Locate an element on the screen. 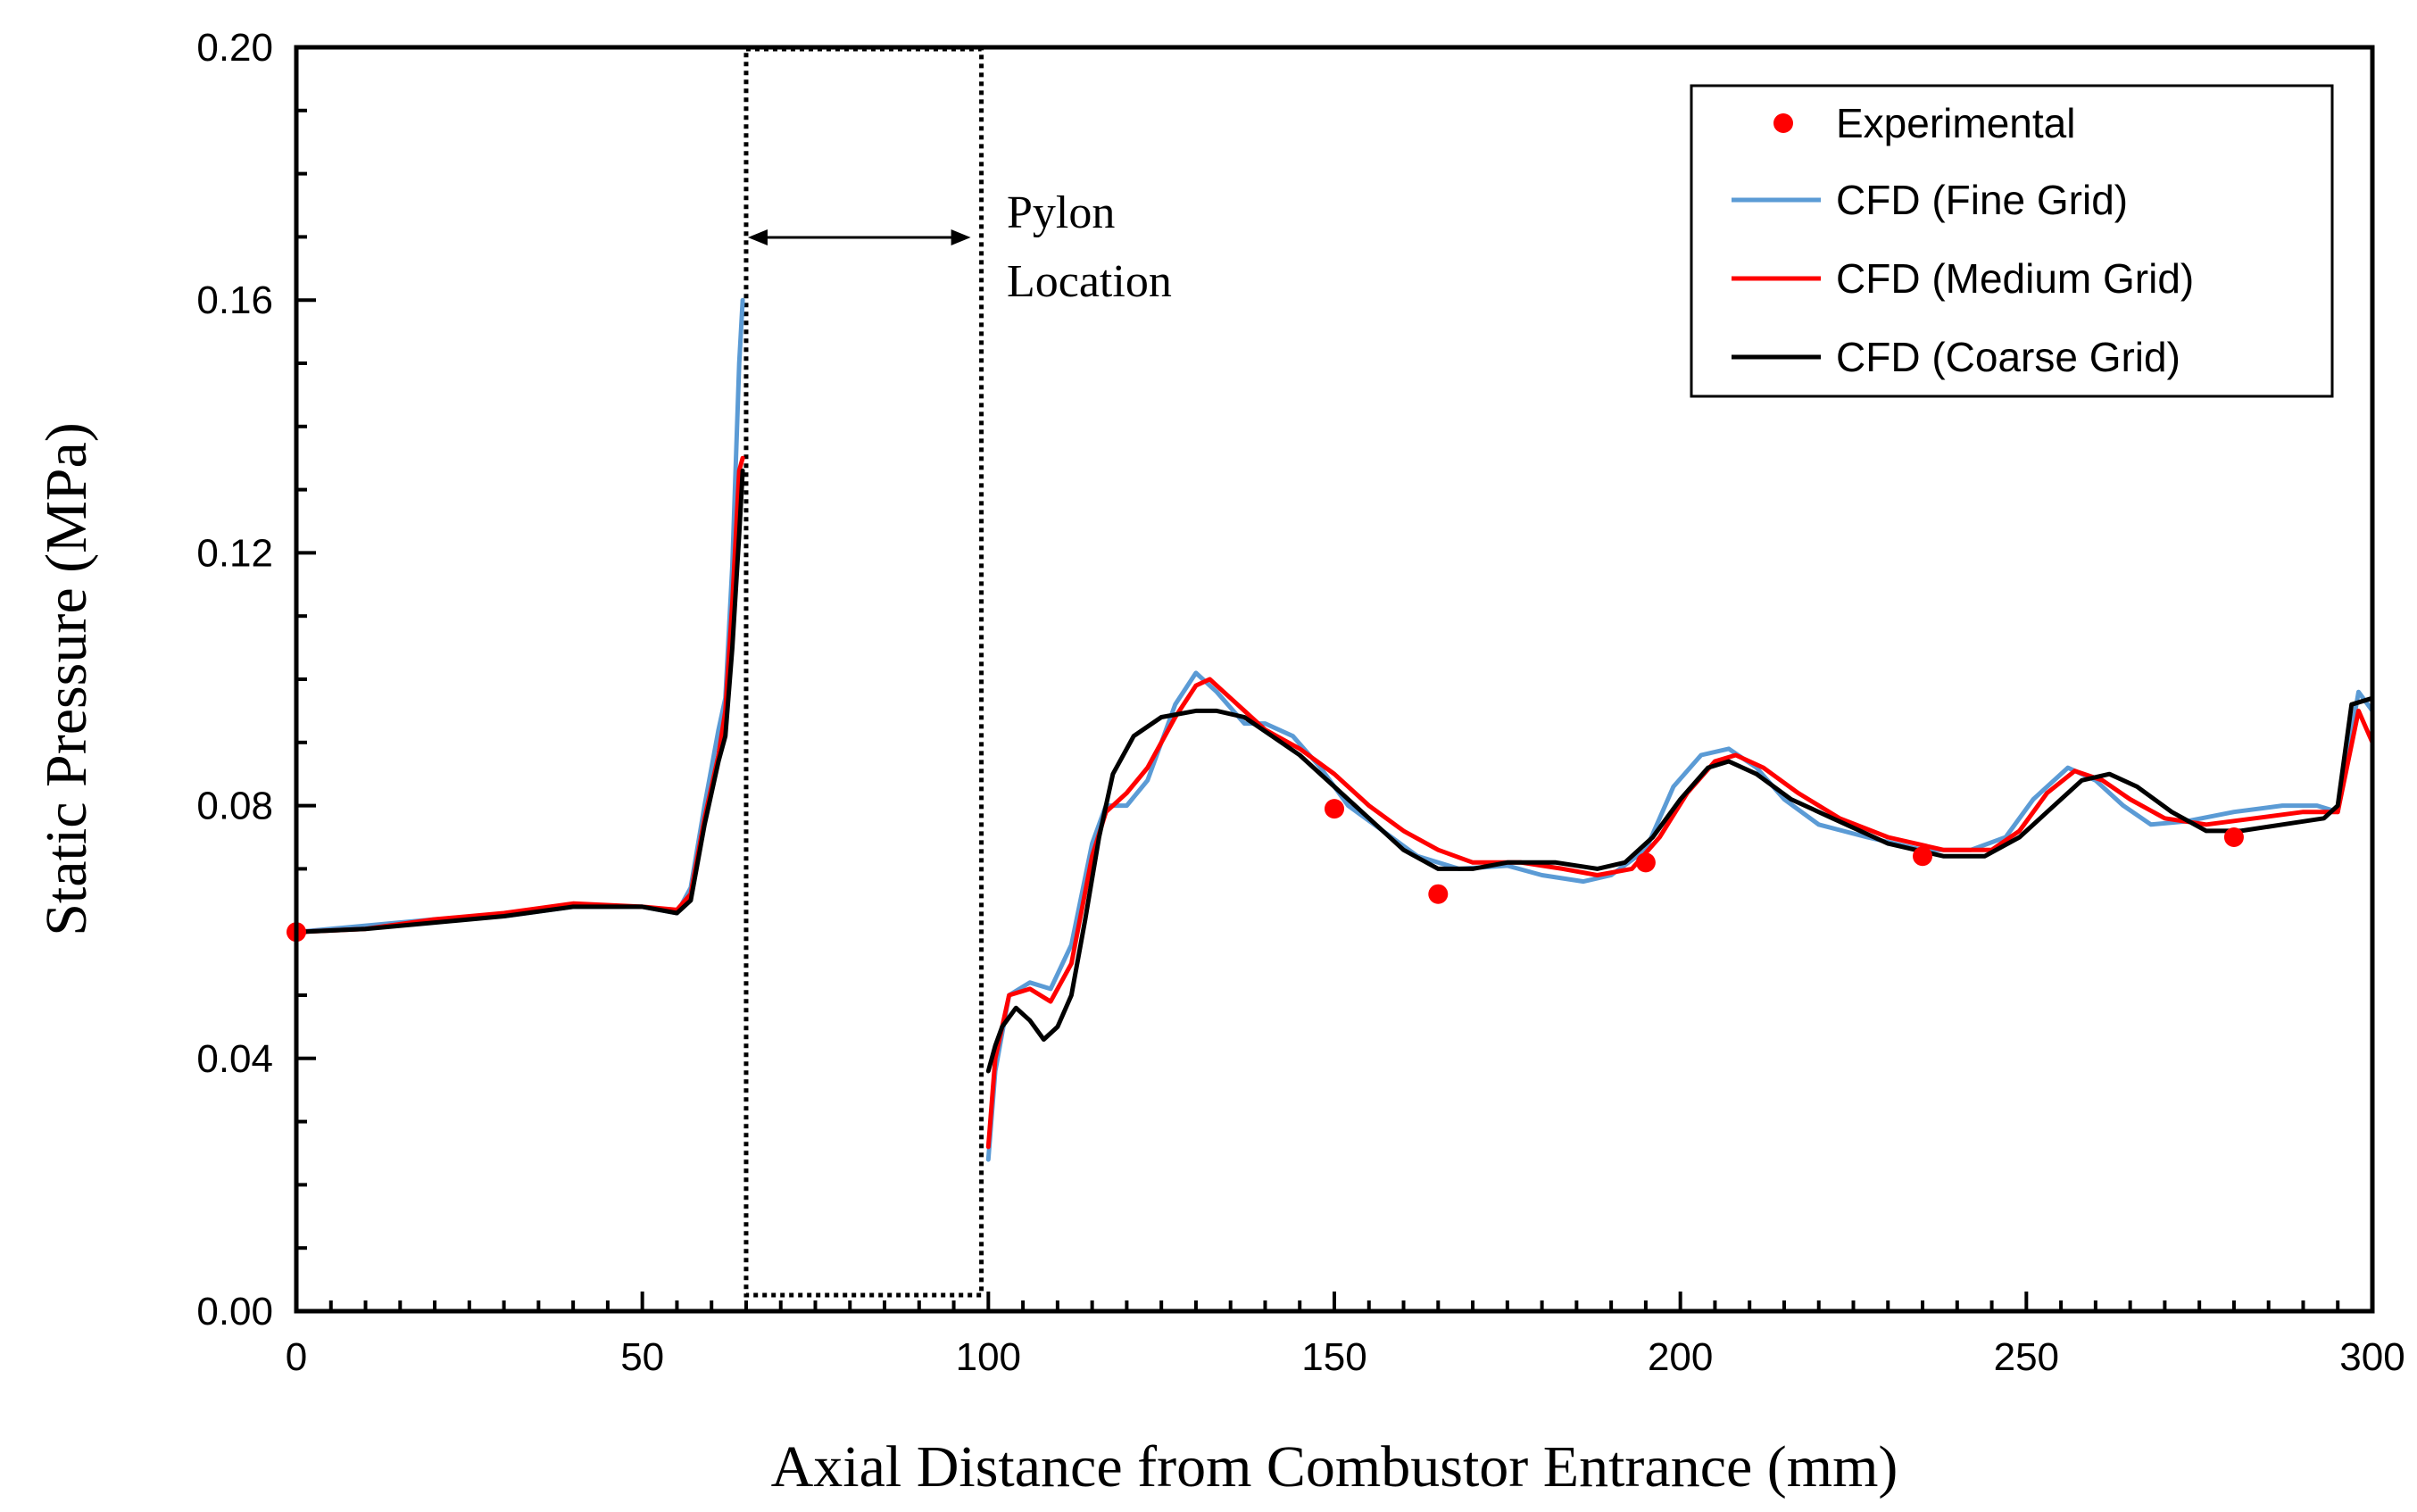 Image resolution: width=2417 pixels, height=1512 pixels. x-tick-label: 200 is located at coordinates (1681, 1357).